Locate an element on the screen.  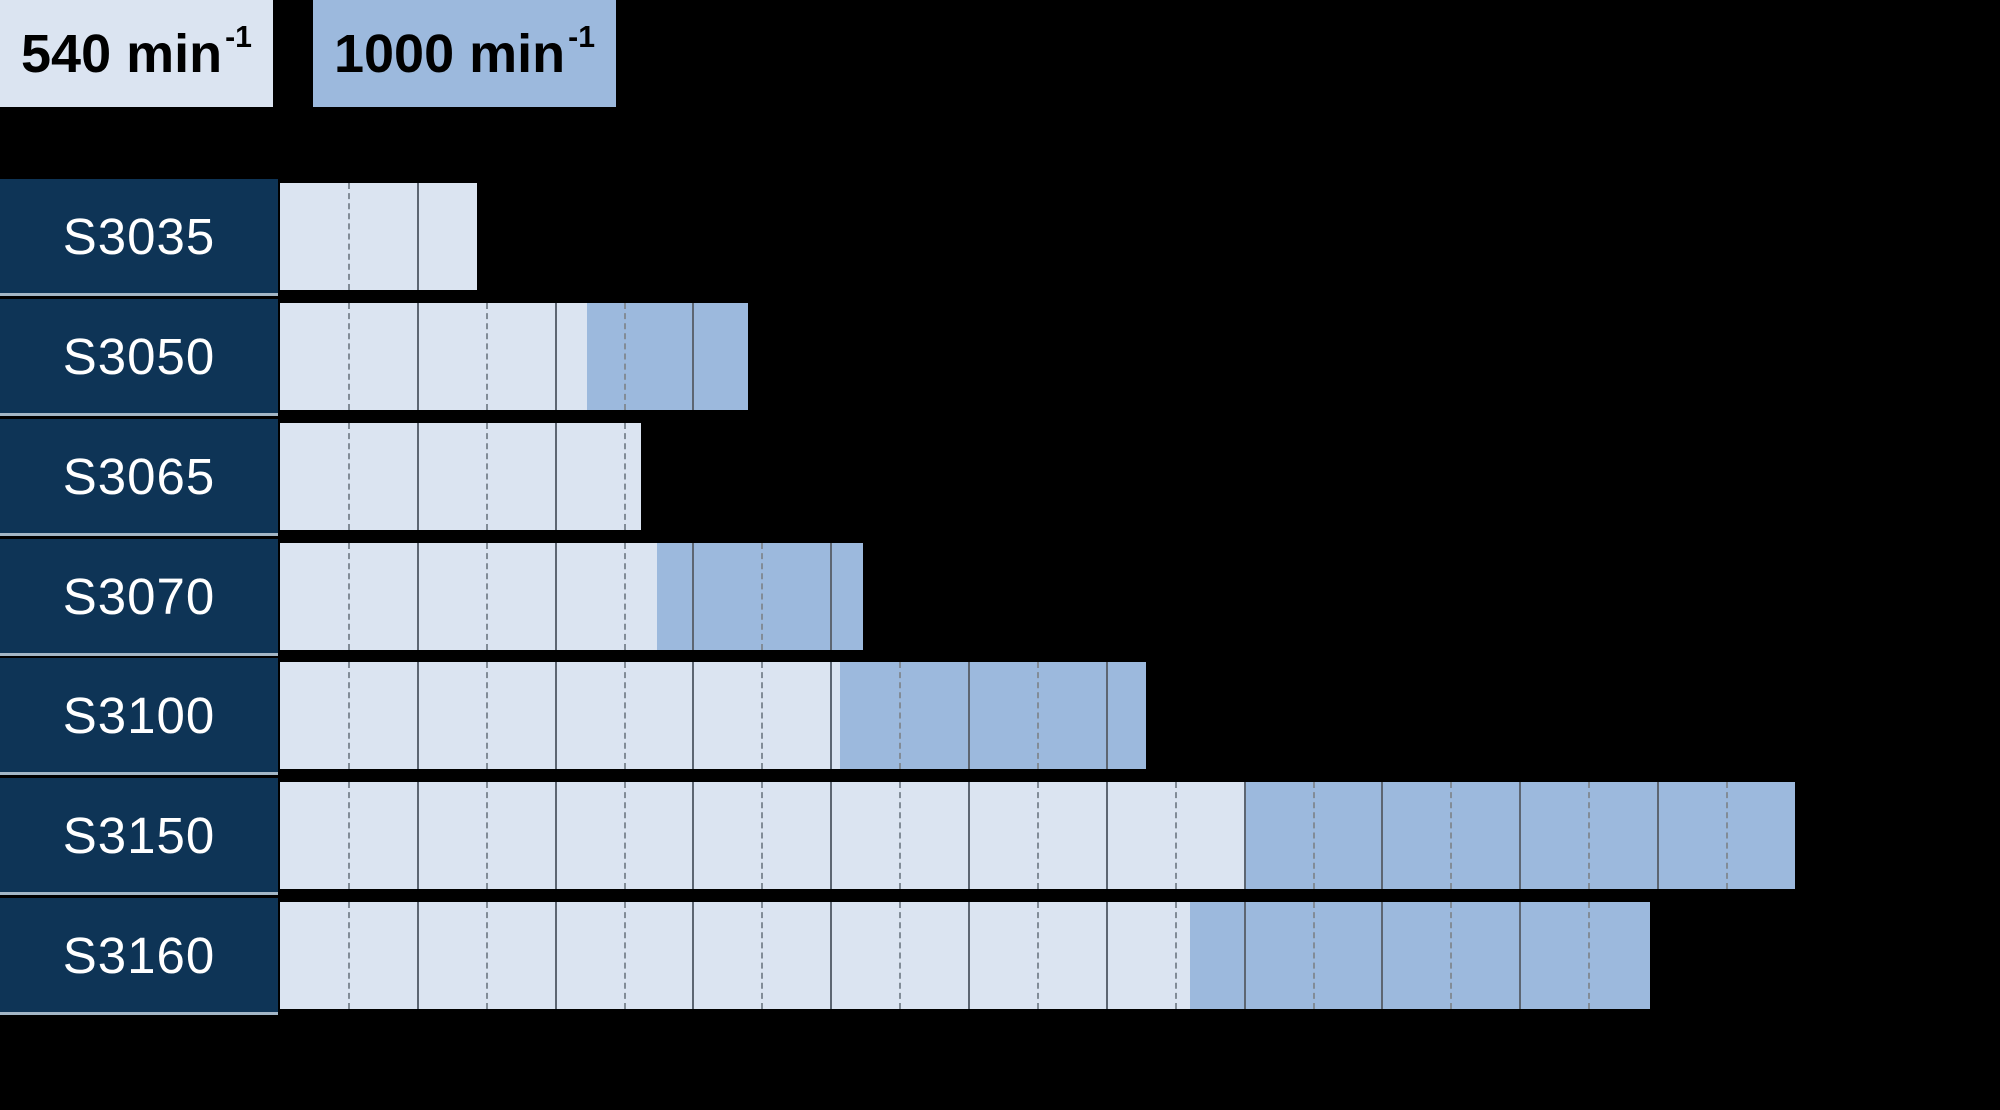
chart-row-s3035: S3035 is located at coordinates (1000, 237).